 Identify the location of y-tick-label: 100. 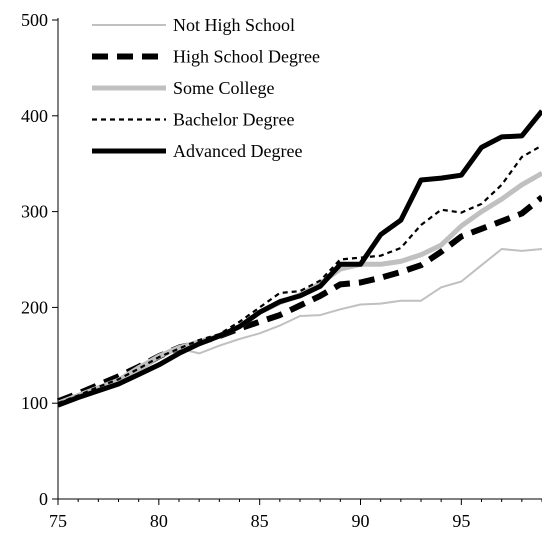
(34, 403).